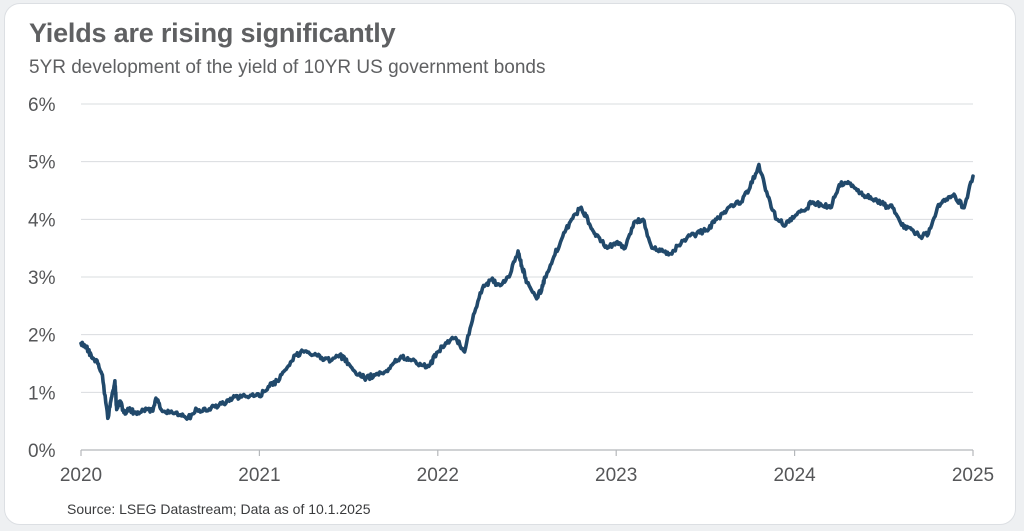 This screenshot has height=531, width=1024. Describe the element at coordinates (42, 336) in the screenshot. I see `y-tick-label: 2%` at that location.